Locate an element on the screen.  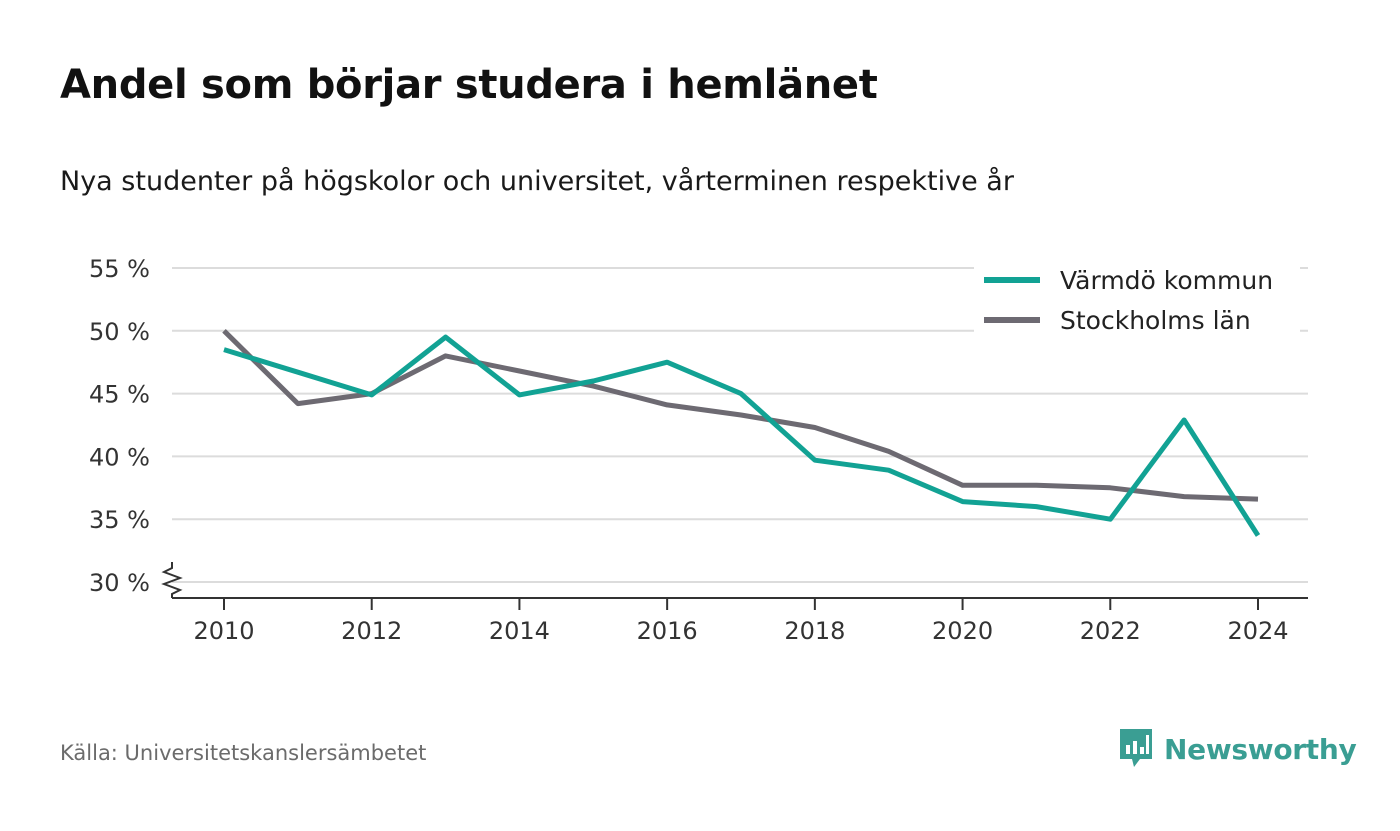
x-tick-label: 2018 is located at coordinates (814, 631).